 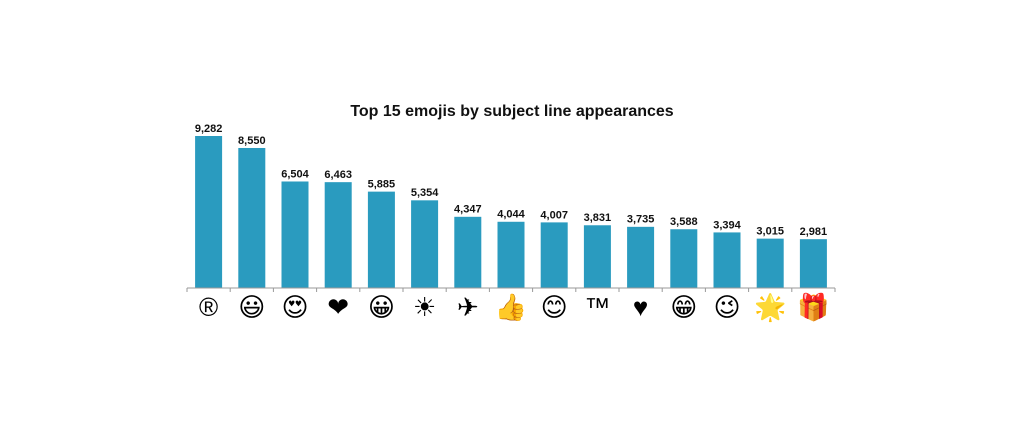 What do you see at coordinates (208, 307) in the screenshot?
I see `x-tick-label: ®` at bounding box center [208, 307].